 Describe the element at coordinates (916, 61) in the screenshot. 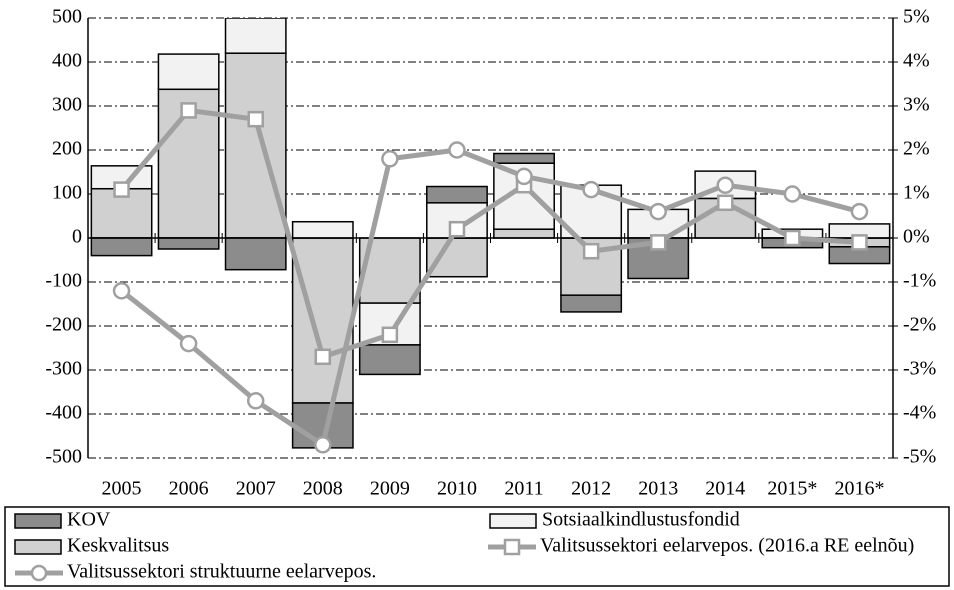

I see `y2-tick-label: 4%` at that location.